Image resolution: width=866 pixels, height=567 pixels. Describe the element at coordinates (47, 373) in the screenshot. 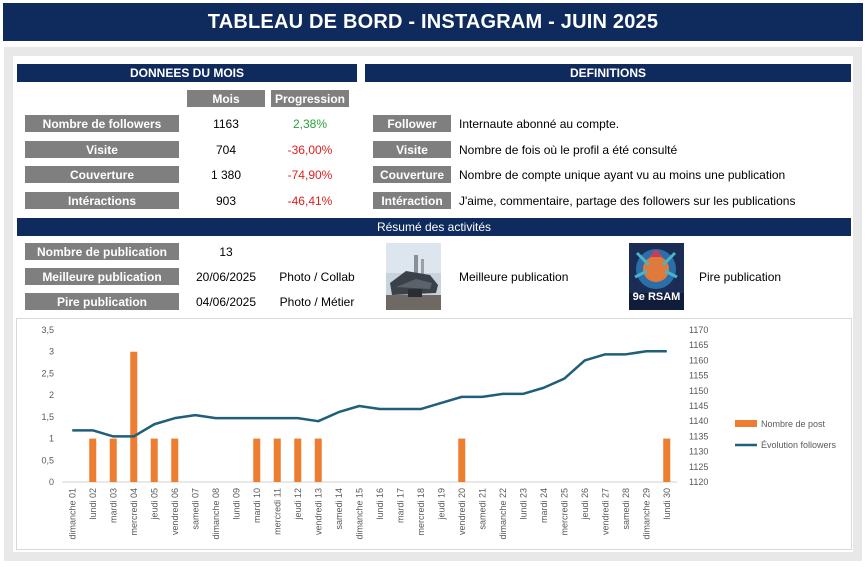

I see `y-left-tick-label: 2,5` at that location.